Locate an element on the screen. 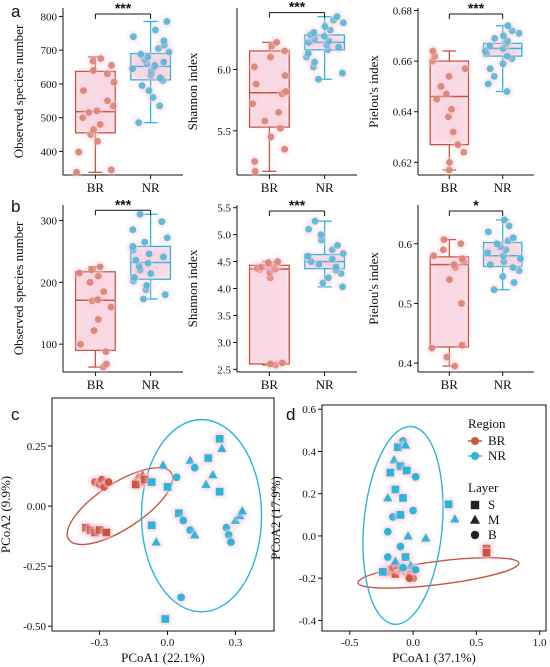 The width and height of the screenshot is (550, 667). legend-item-BR: BR is located at coordinates (497, 440).